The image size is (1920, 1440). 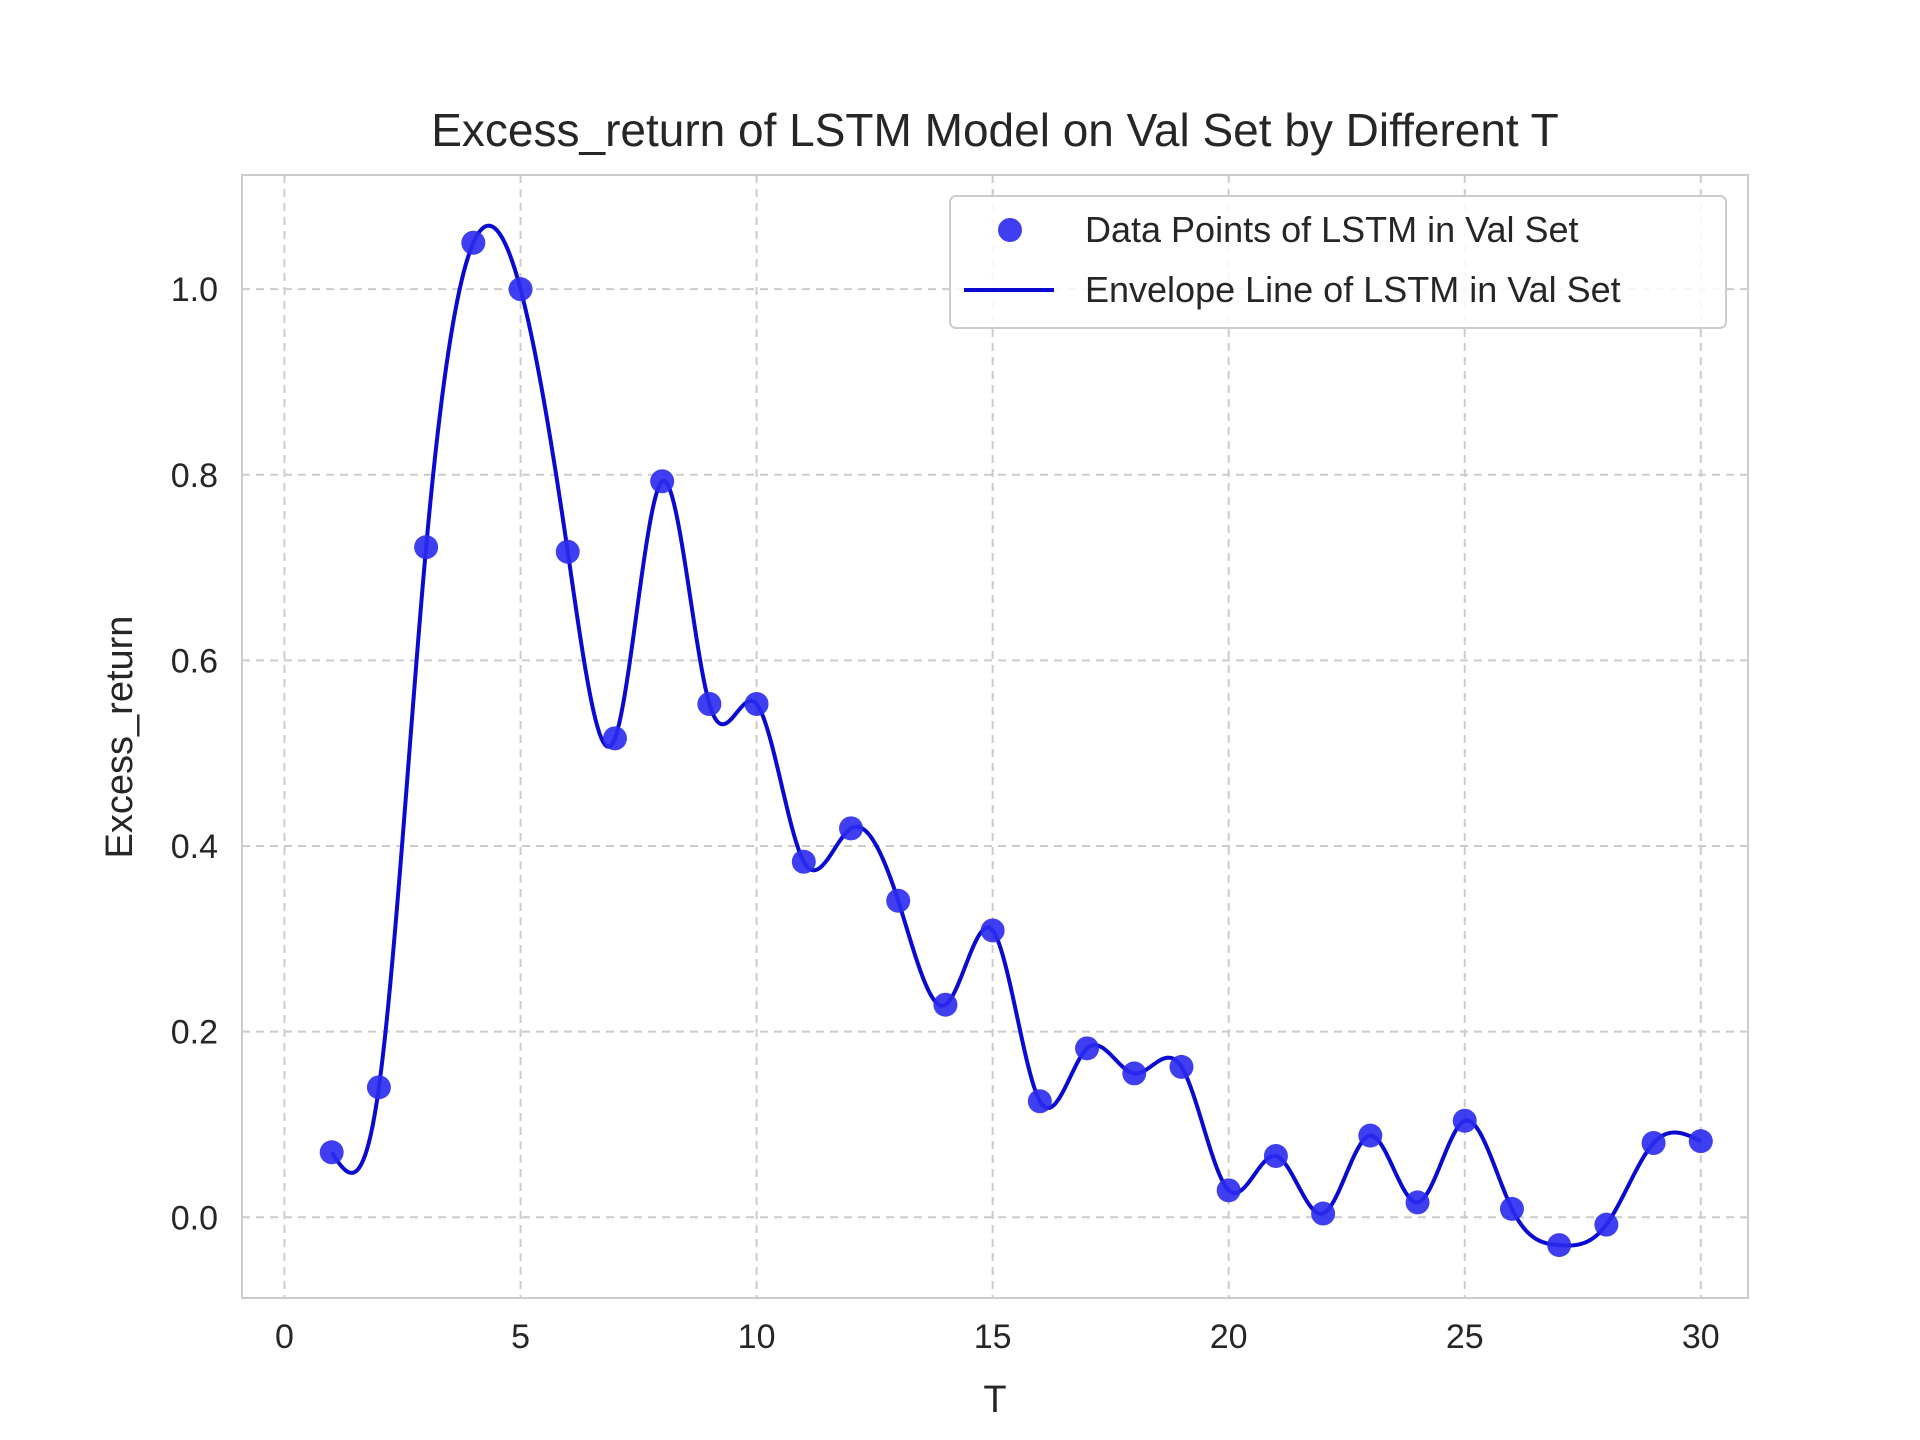 I want to click on x-tick-label: 25, so click(x=1465, y=1337).